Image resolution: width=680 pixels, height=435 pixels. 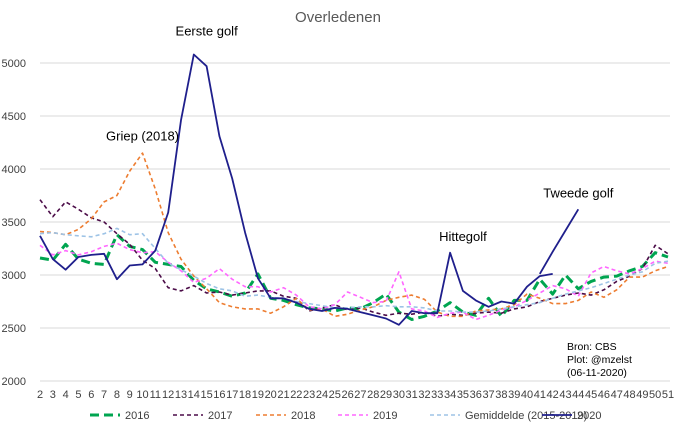 What do you see at coordinates (309, 395) in the screenshot?
I see `x-tick-label: 23` at bounding box center [309, 395].